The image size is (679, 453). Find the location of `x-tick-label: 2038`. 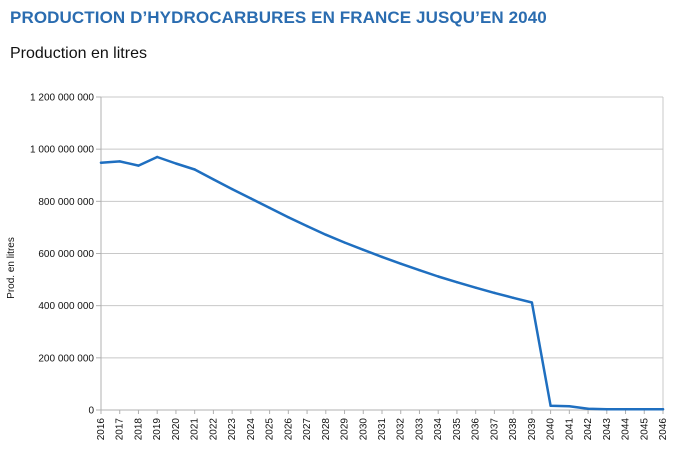

x-tick-label: 2038 is located at coordinates (513, 429).